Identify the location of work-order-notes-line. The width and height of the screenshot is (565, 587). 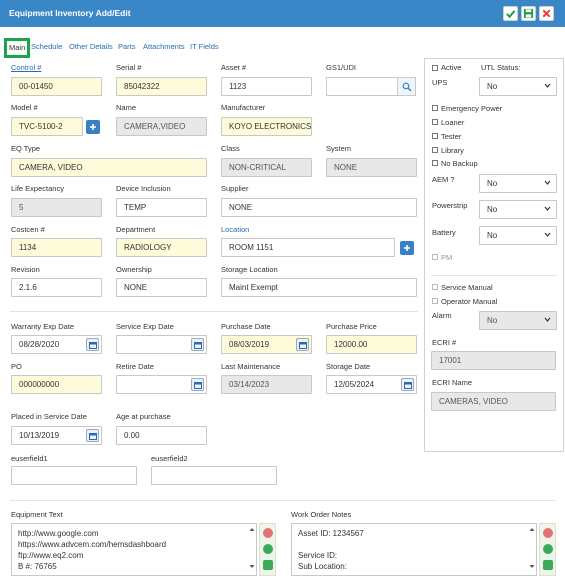
(414, 544).